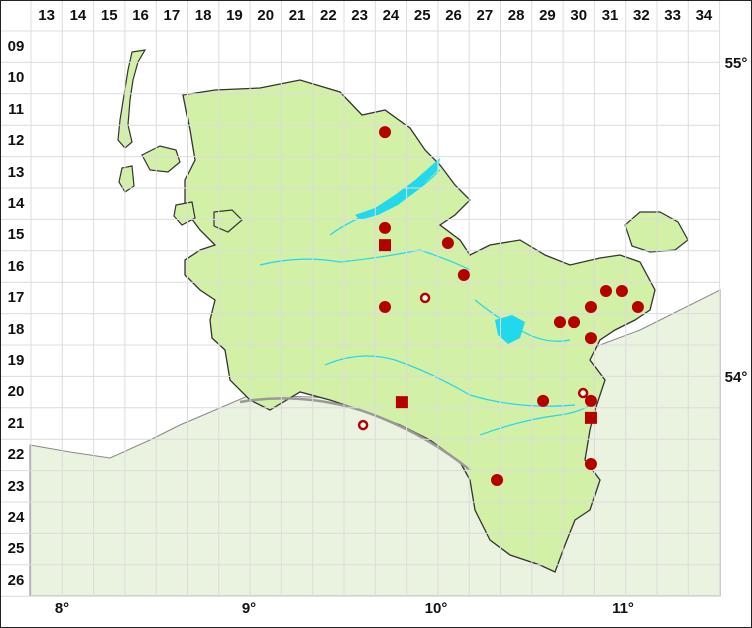  What do you see at coordinates (203, 15) in the screenshot?
I see `column-label: 18` at bounding box center [203, 15].